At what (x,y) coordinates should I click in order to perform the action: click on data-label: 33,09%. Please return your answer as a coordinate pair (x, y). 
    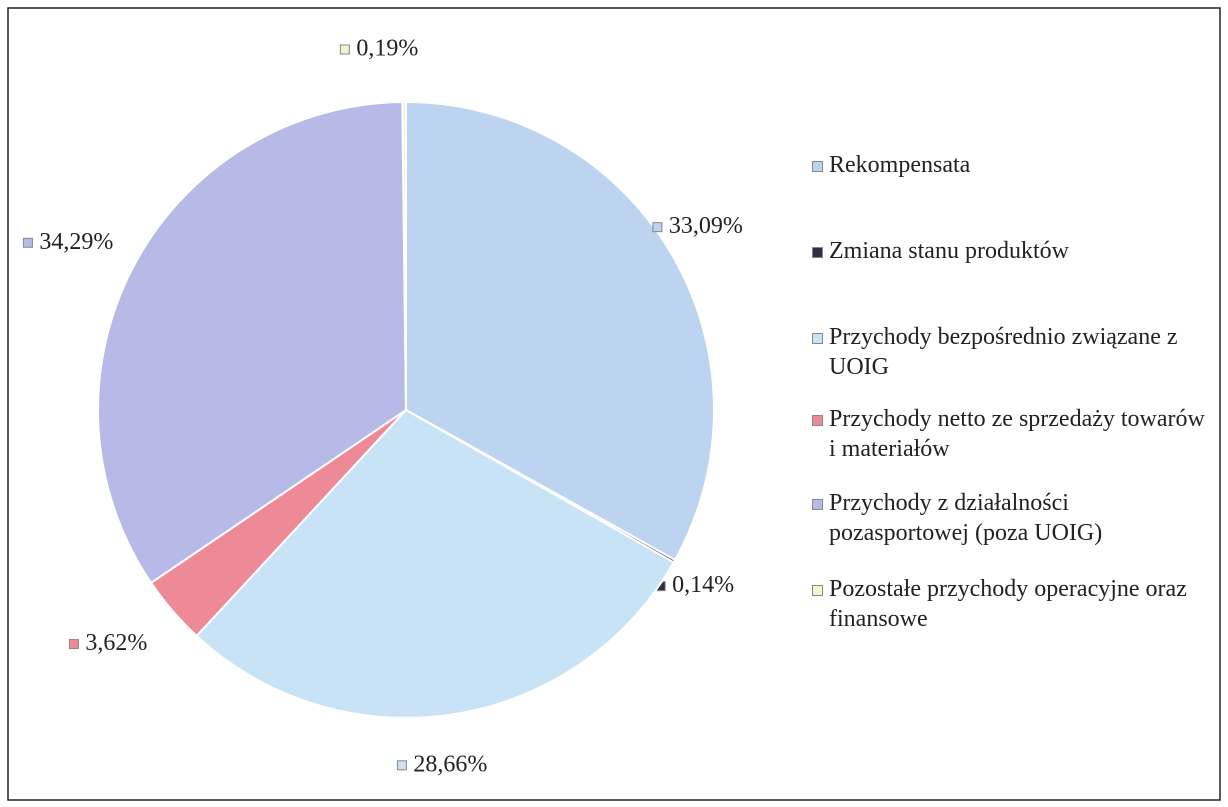
    Looking at the image, I should click on (706, 226).